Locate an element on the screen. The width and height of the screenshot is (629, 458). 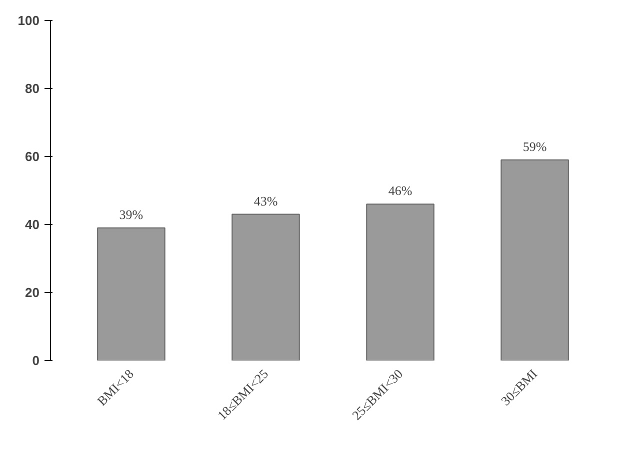
y-tick-label: 0 is located at coordinates (36, 360).